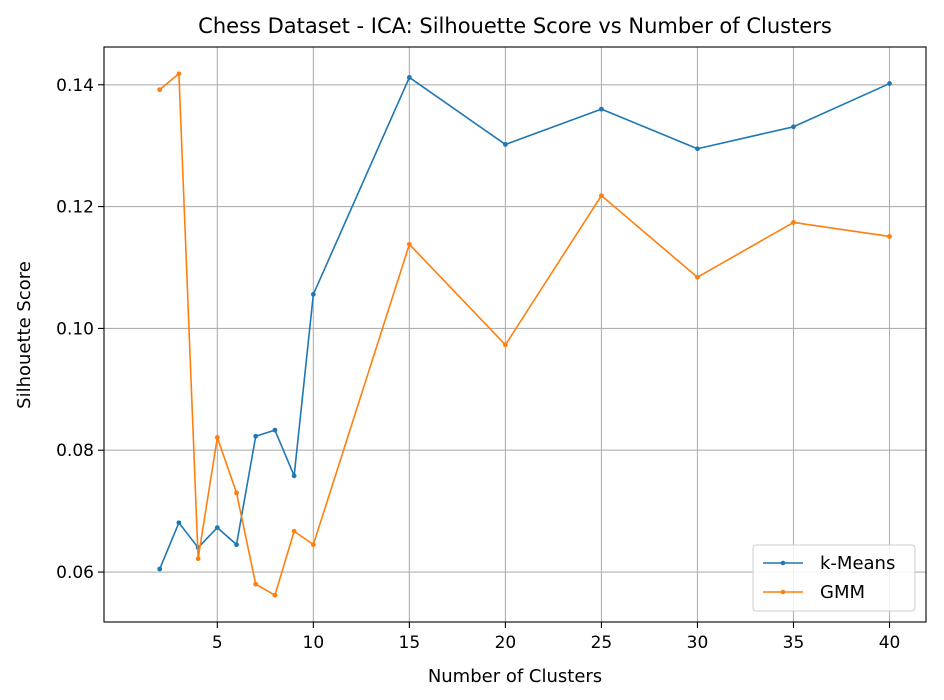 This screenshot has width=944, height=700. Describe the element at coordinates (217, 643) in the screenshot. I see `x-tick-label: 5` at that location.